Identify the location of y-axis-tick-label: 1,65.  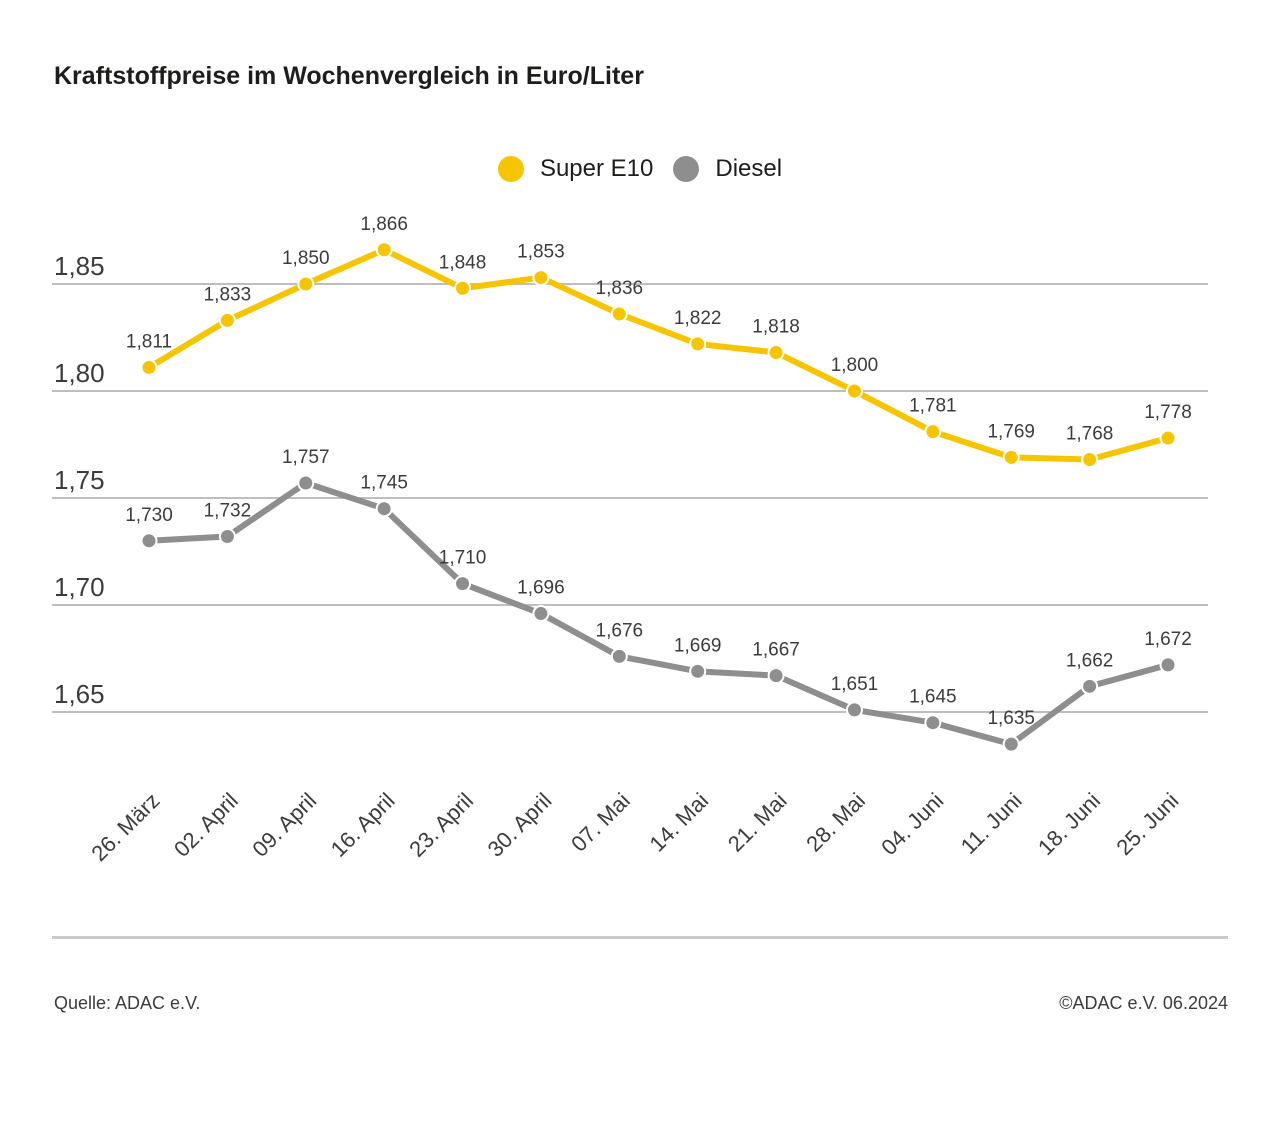
(79, 694).